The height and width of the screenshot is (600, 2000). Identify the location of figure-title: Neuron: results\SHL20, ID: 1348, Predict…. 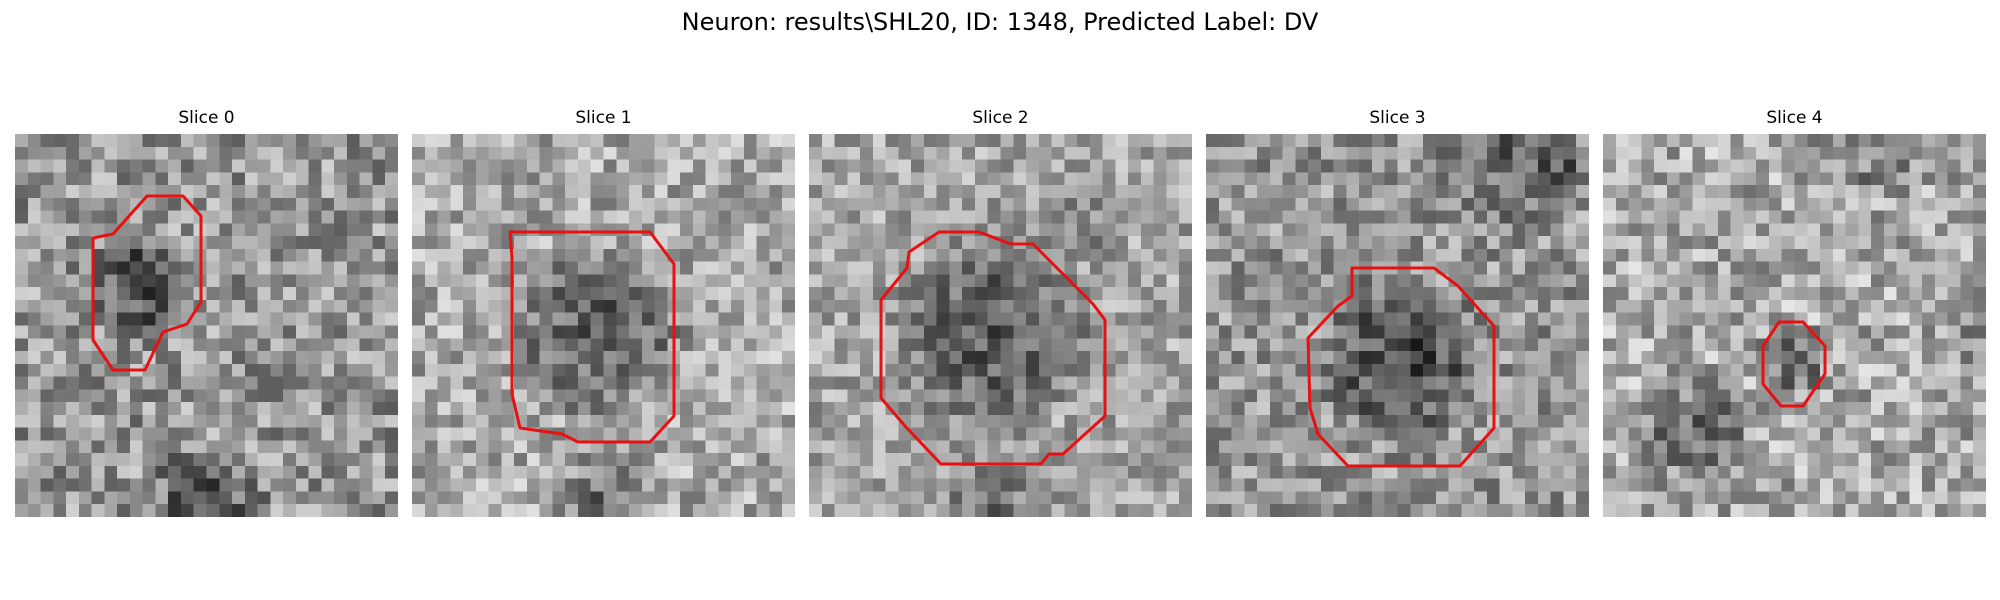
(1000, 22).